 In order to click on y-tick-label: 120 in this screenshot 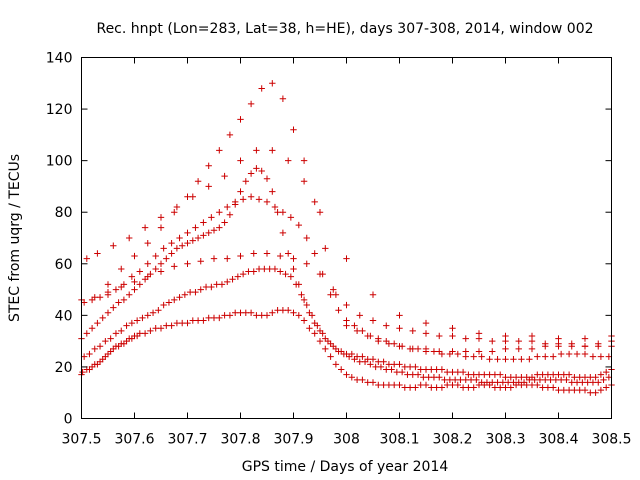, I will do `click(59, 110)`.